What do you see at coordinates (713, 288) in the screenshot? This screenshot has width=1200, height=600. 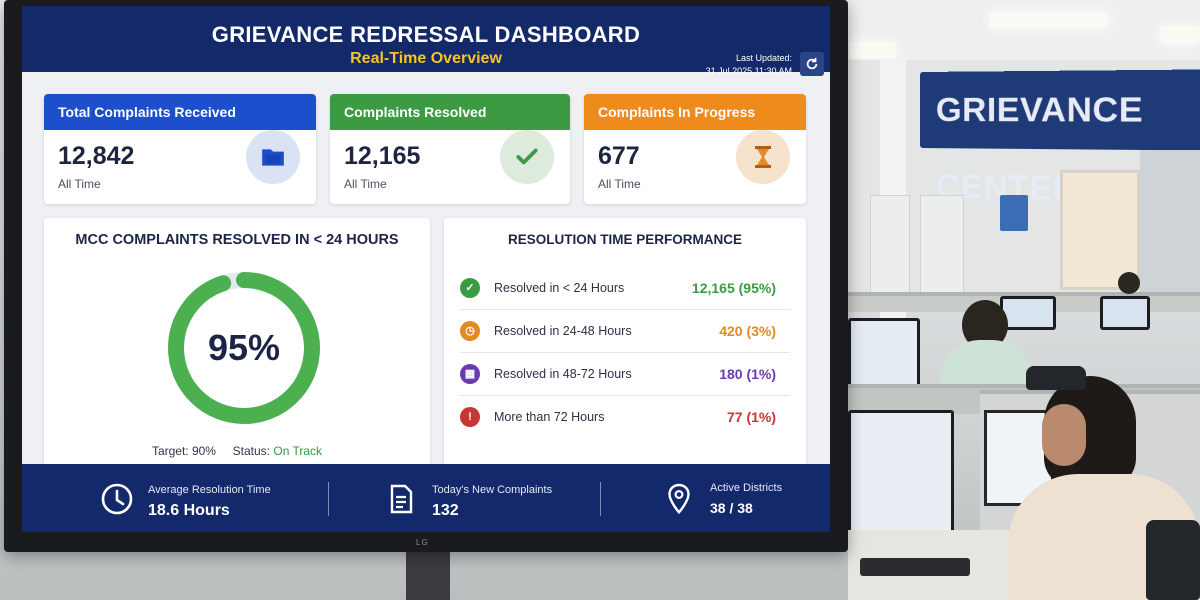 I see `row-count: 12,165` at bounding box center [713, 288].